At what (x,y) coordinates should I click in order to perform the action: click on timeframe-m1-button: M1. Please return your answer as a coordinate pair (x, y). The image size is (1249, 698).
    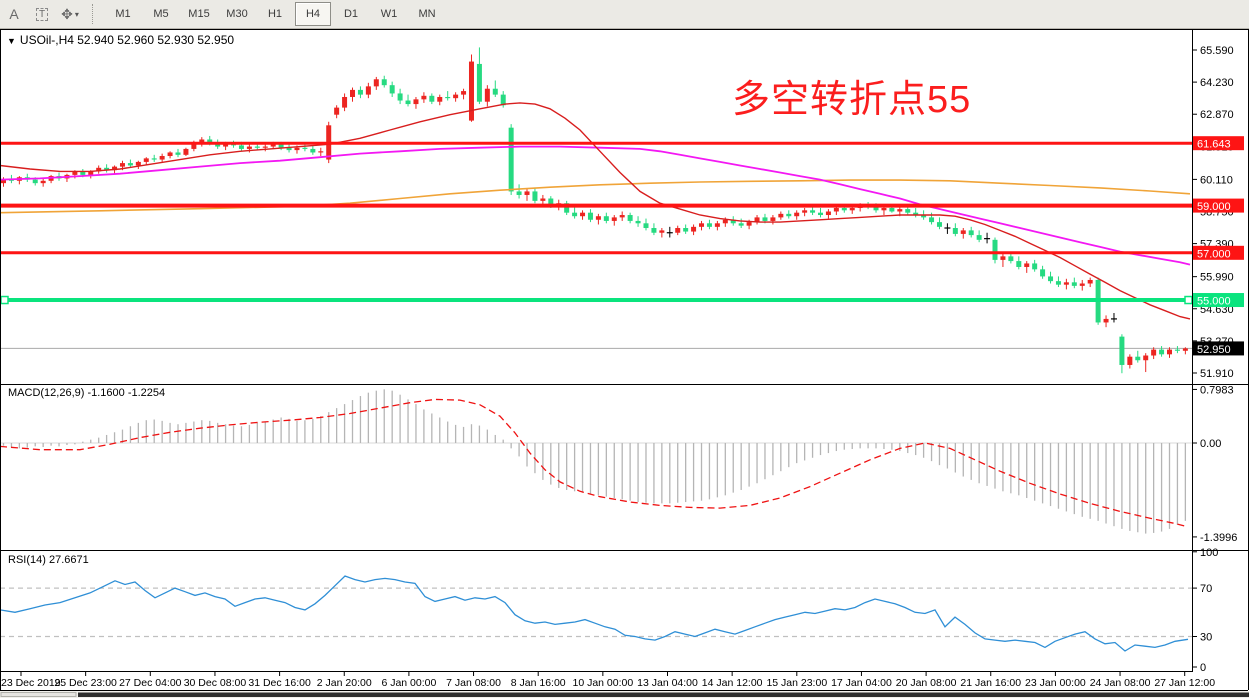
    Looking at the image, I should click on (123, 14).